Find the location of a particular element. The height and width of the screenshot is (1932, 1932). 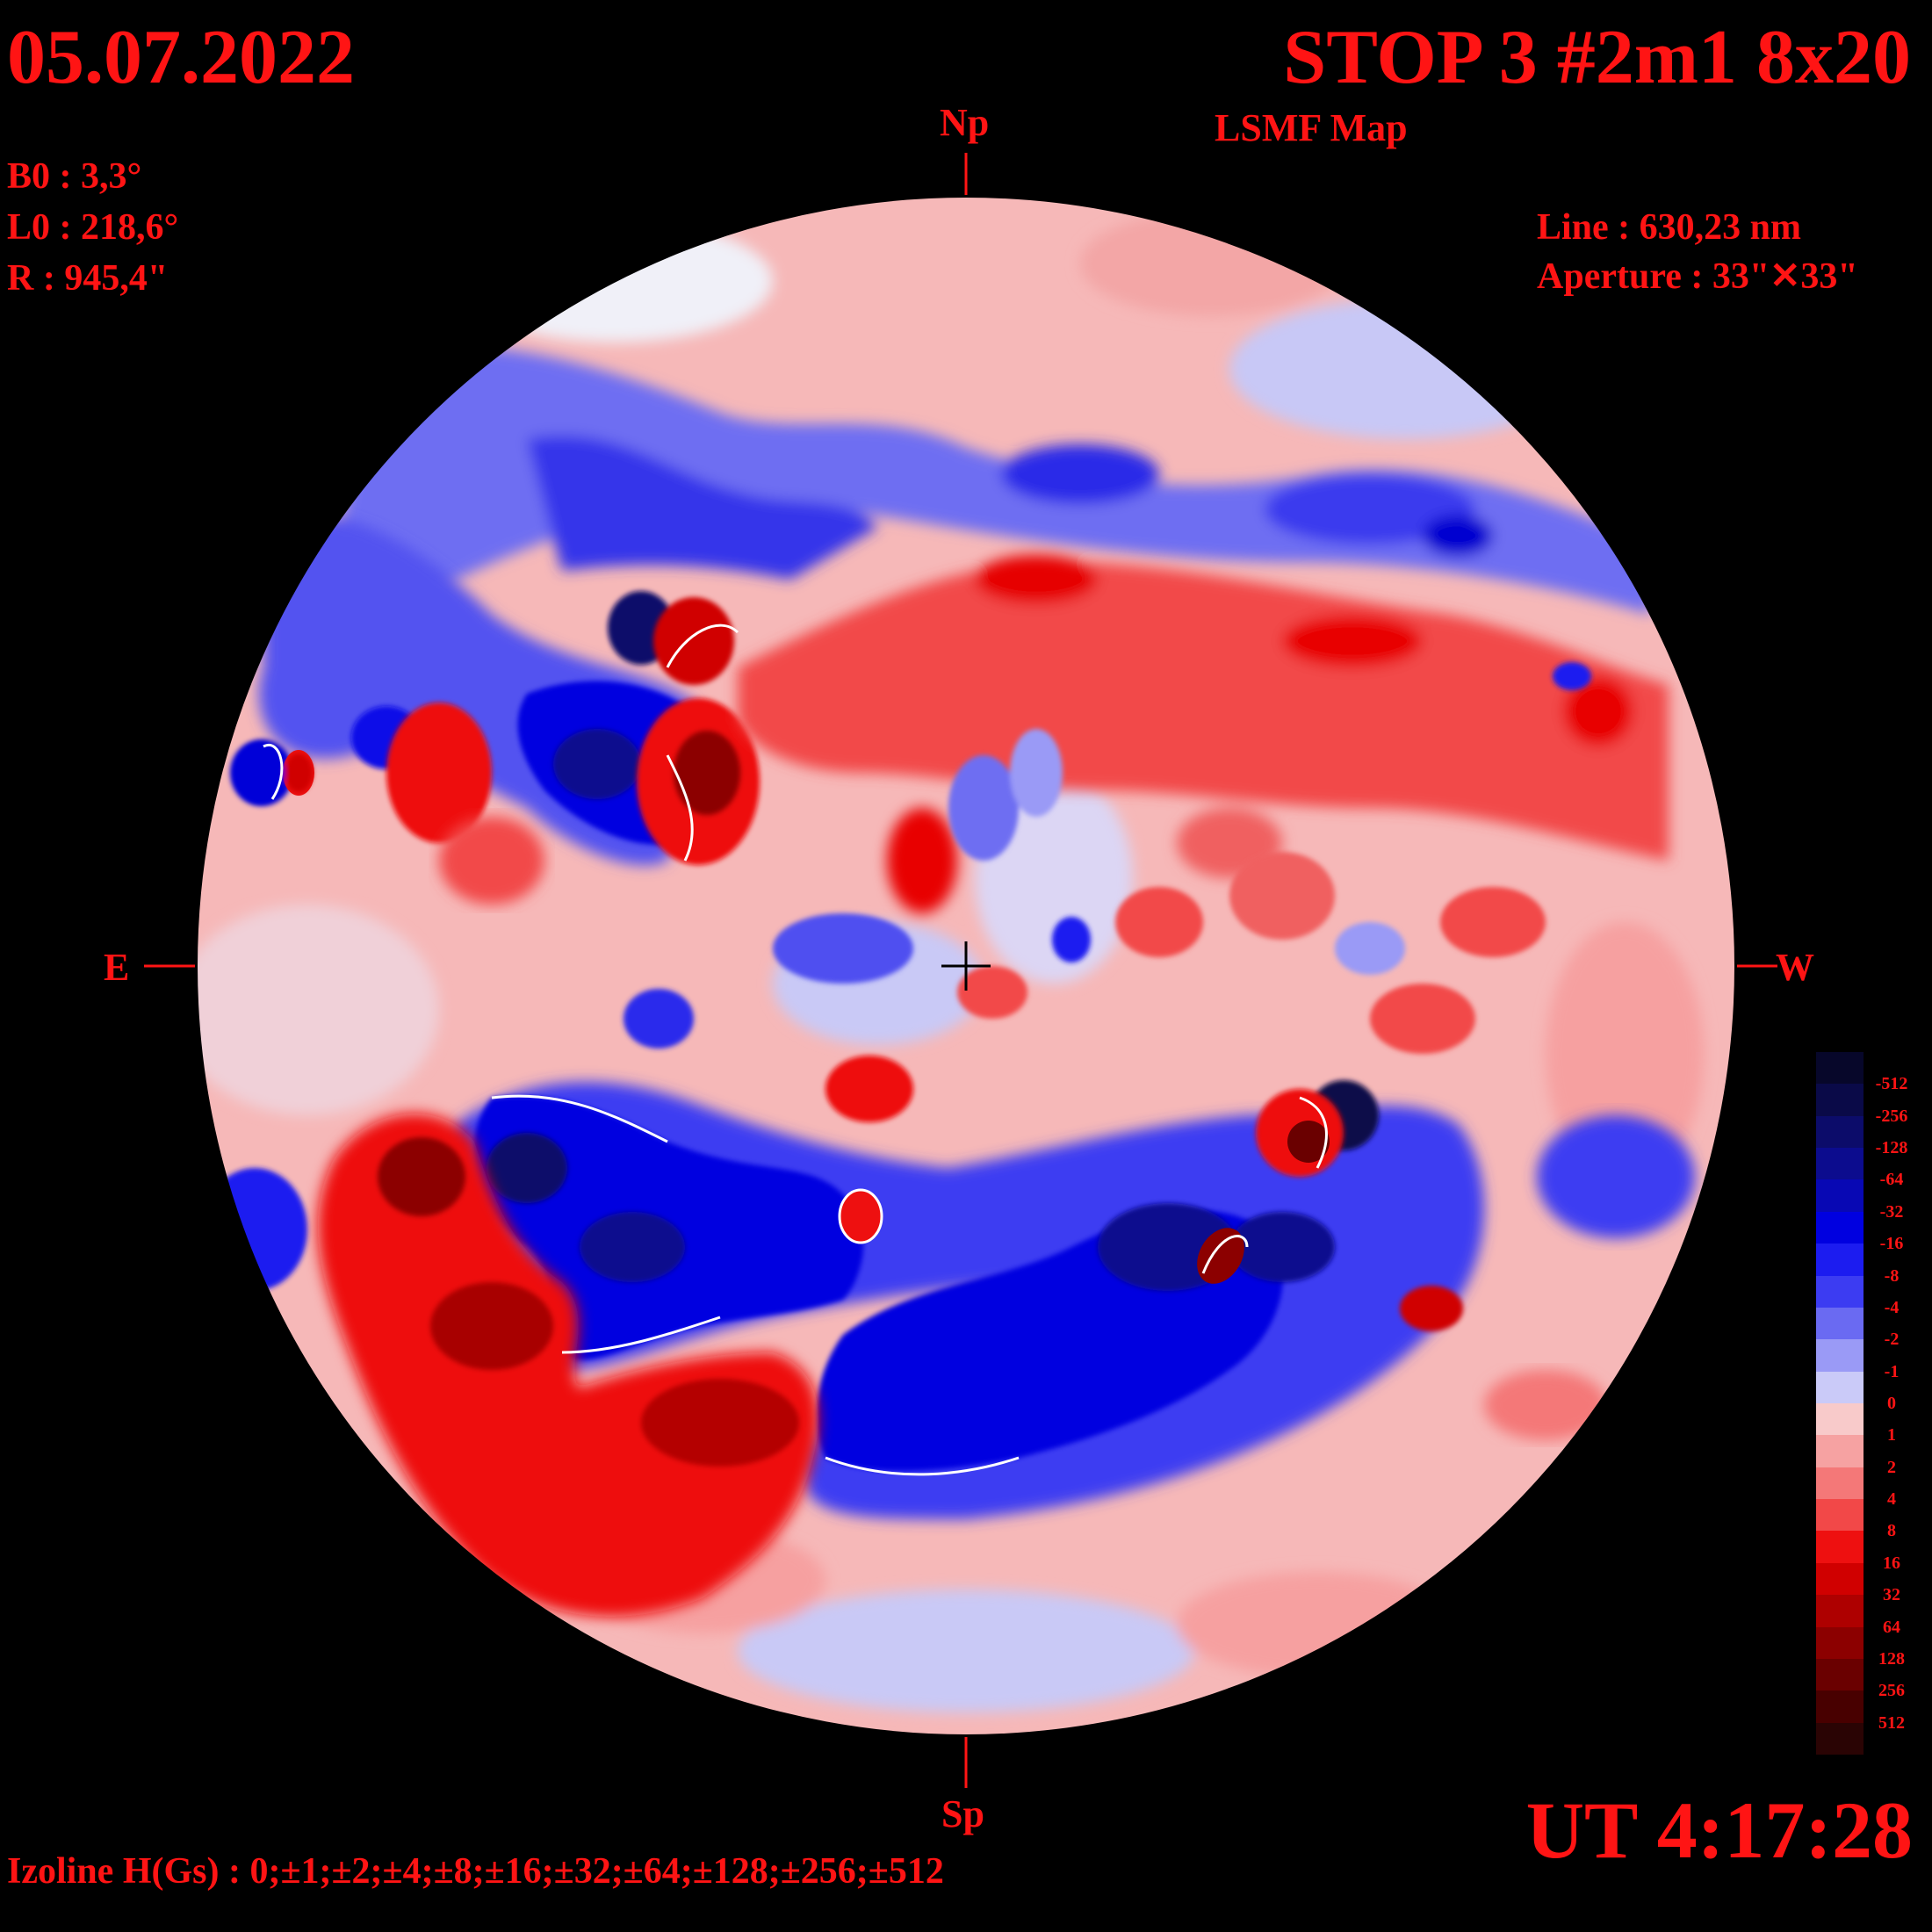

west-label: W is located at coordinates (1795, 968).